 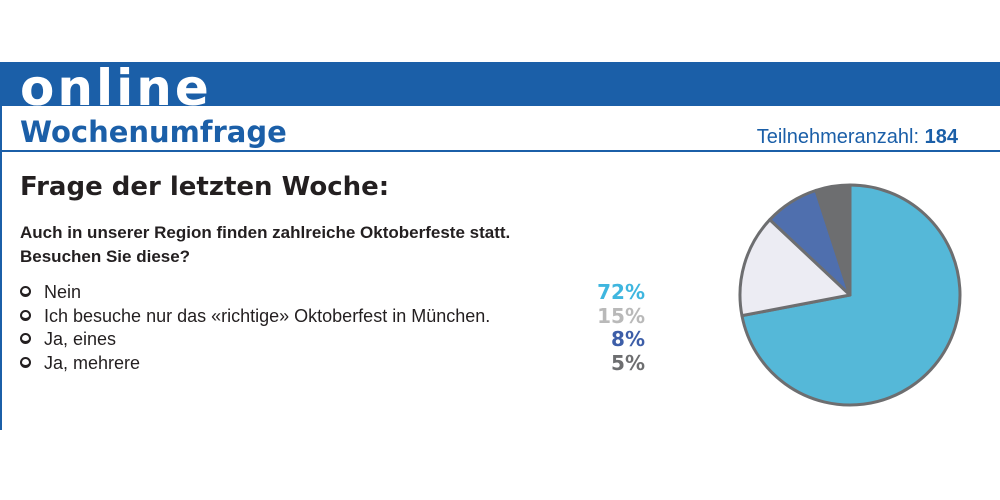 I want to click on answer-label: Ja, eines, so click(x=80, y=339).